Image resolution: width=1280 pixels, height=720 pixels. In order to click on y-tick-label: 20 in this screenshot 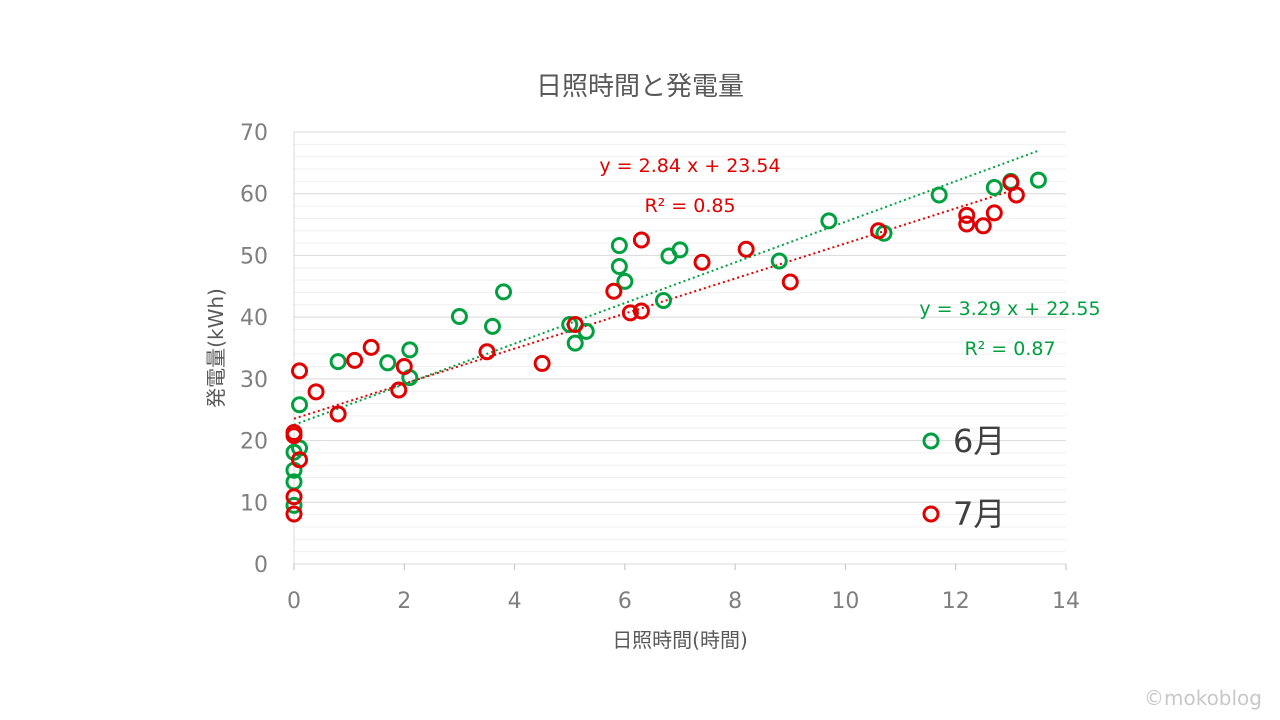, I will do `click(254, 442)`.